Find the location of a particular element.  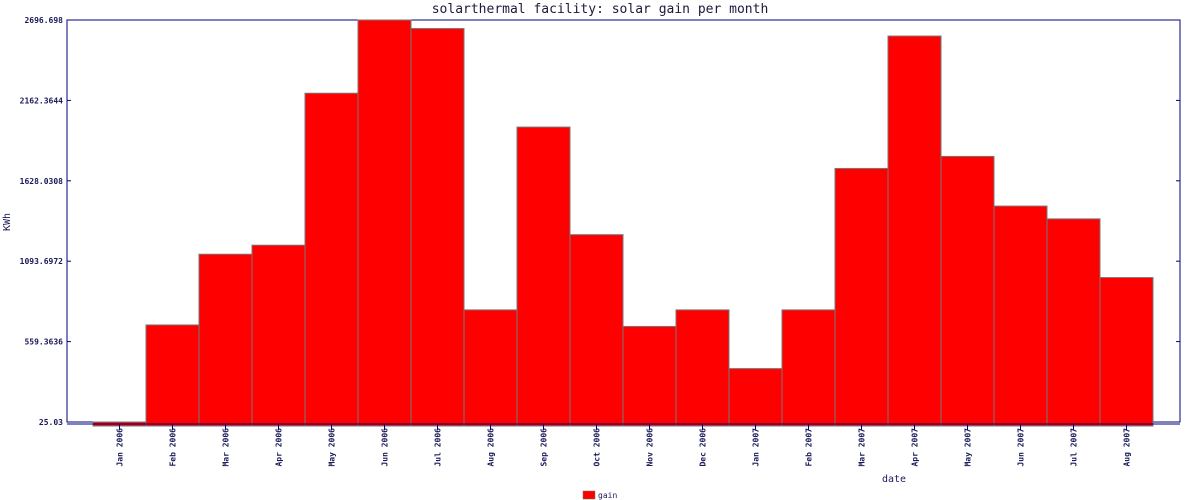

x-tick-label: Feb 2006 is located at coordinates (173, 447).